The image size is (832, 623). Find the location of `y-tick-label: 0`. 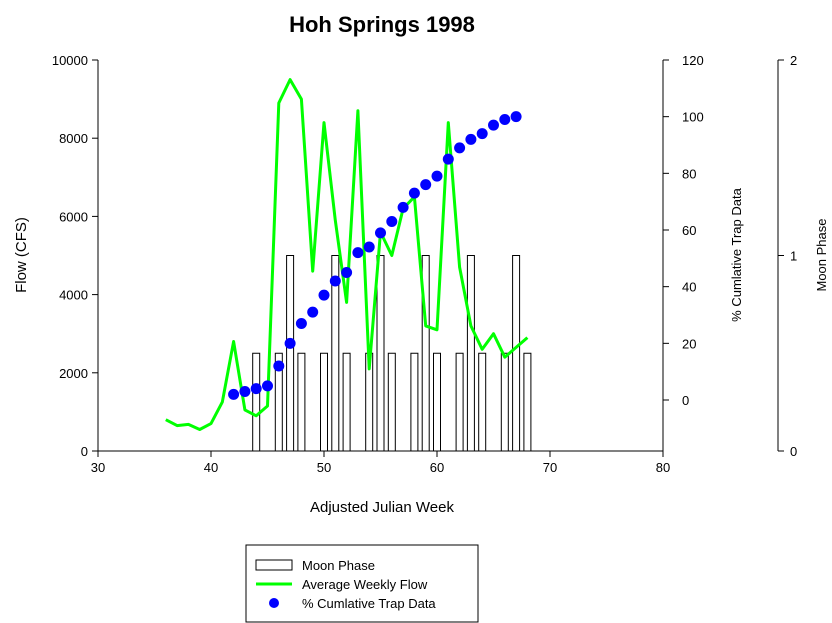

y-tick-label: 0 is located at coordinates (84, 451).